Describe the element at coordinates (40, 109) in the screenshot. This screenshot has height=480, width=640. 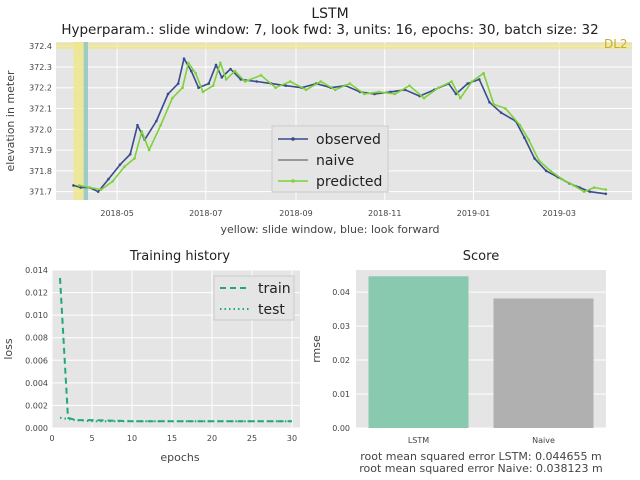
I see `elevation-y-tick-label: 372.1` at that location.